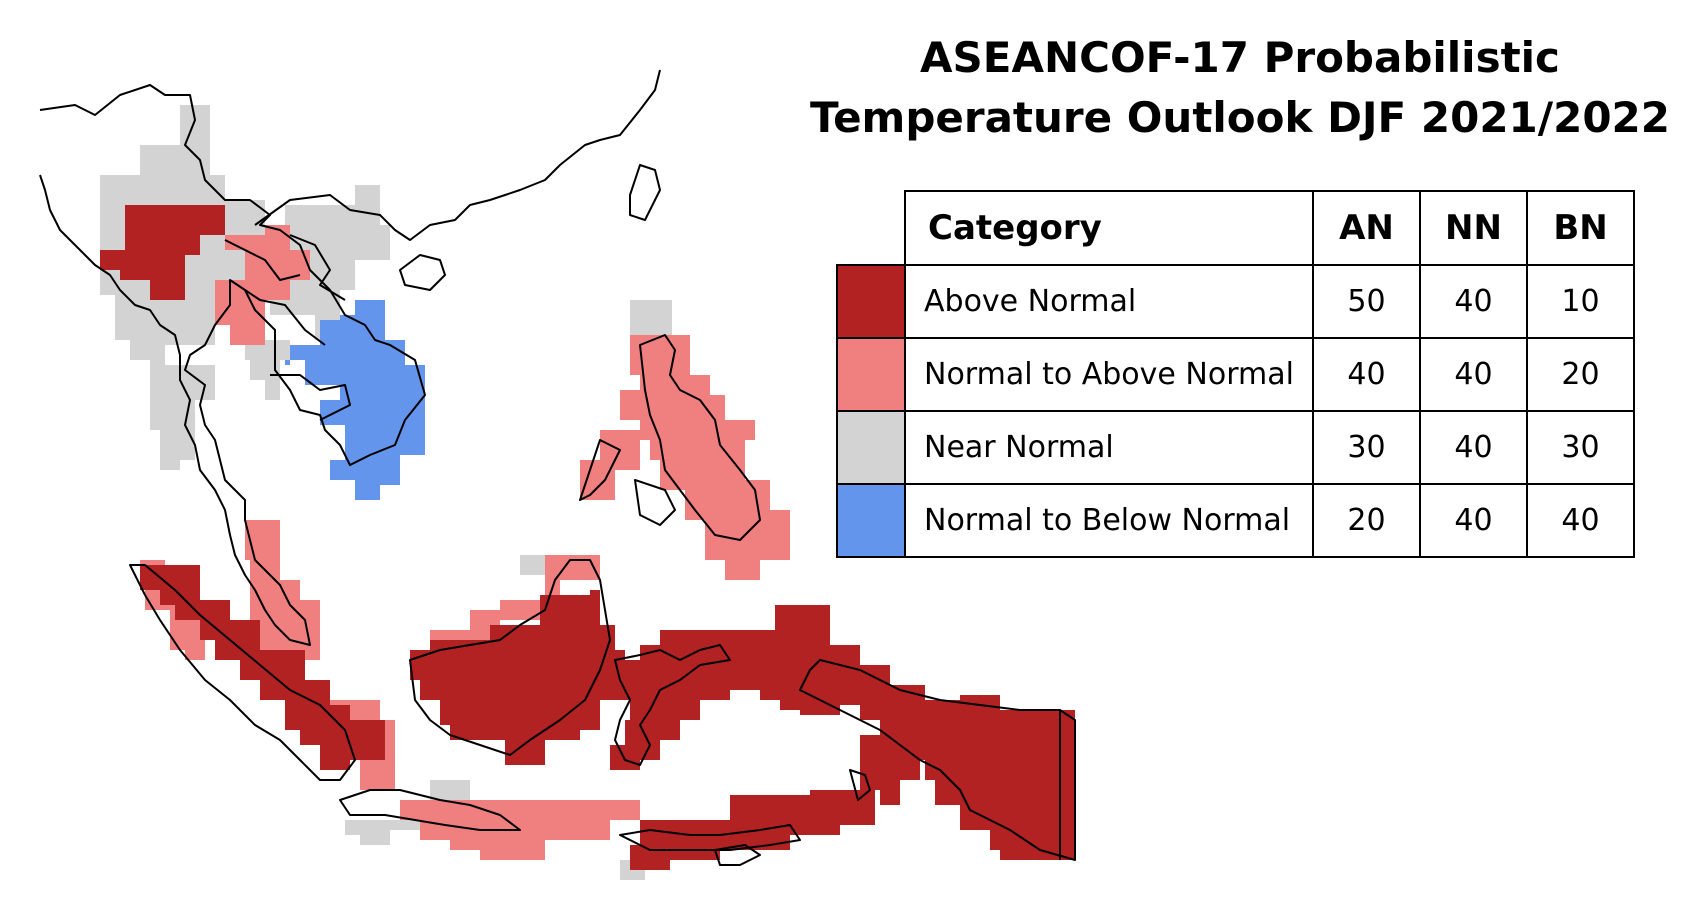  Describe the element at coordinates (1366, 228) in the screenshot. I see `header-an: AN` at that location.